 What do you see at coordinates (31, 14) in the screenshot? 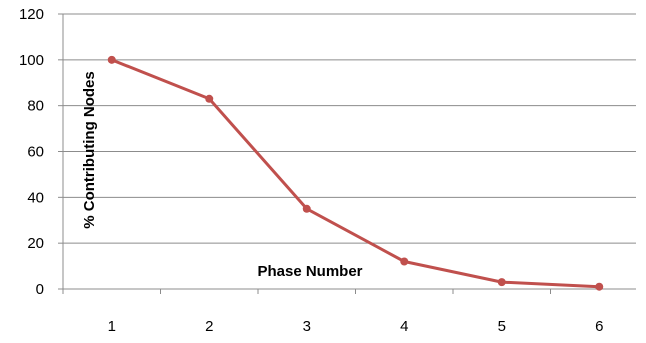
I see `y-tick-label: 120` at bounding box center [31, 14].